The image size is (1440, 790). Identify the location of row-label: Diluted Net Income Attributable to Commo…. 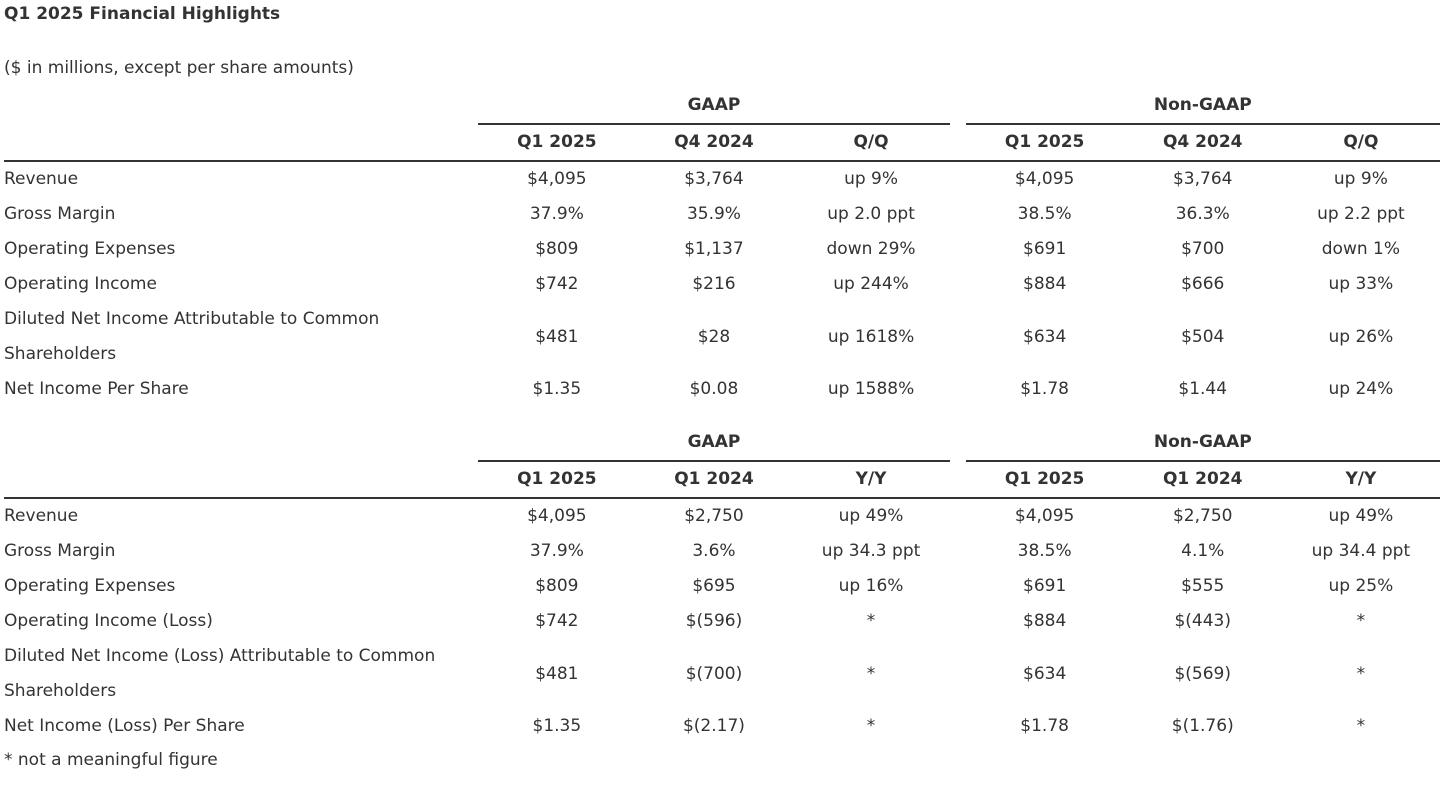
(192, 336).